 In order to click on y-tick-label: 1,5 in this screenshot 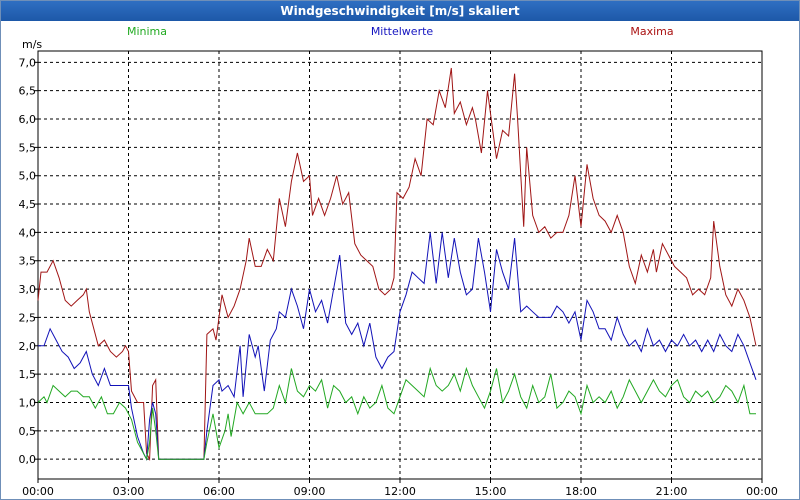, I will do `click(28, 374)`.